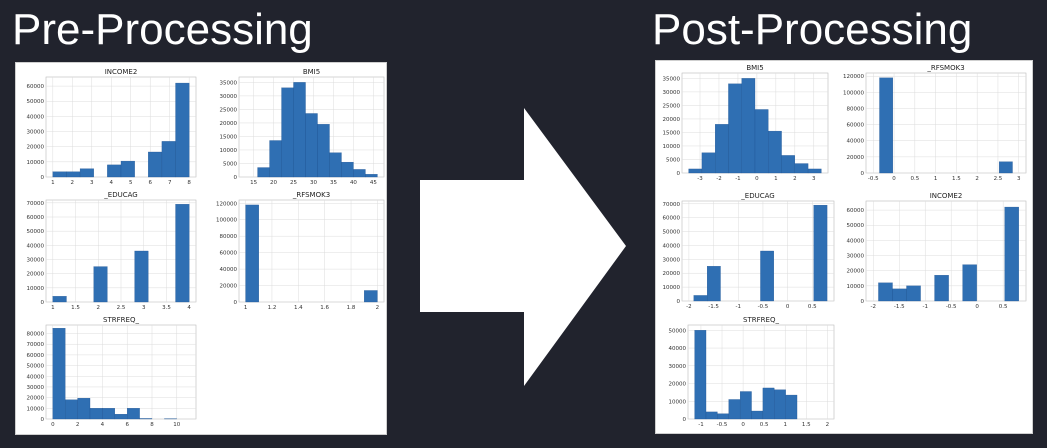 The height and width of the screenshot is (448, 1047). What do you see at coordinates (672, 93) in the screenshot?
I see `post-bmi5-y-tick-label: 30000` at bounding box center [672, 93].